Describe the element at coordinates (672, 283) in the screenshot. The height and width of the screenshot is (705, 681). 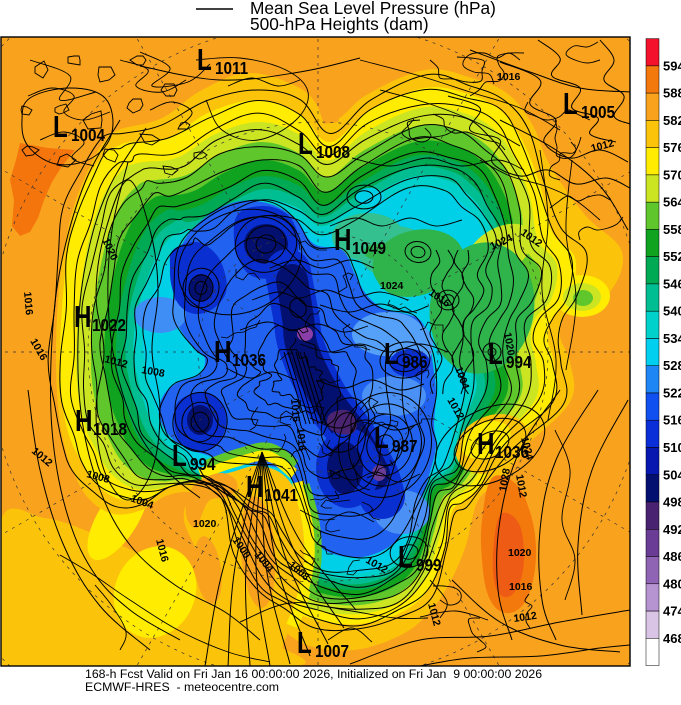
I see `svg-text: 546` at that location.